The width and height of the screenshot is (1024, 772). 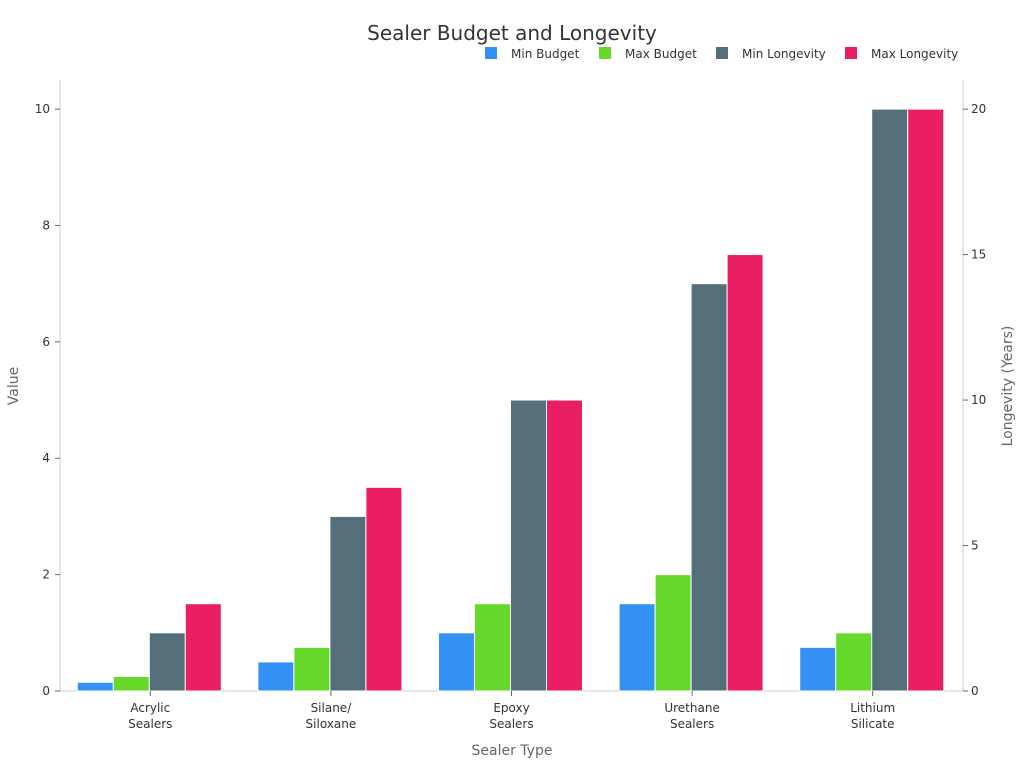 What do you see at coordinates (46, 691) in the screenshot?
I see `y-tick-label: 0` at bounding box center [46, 691].